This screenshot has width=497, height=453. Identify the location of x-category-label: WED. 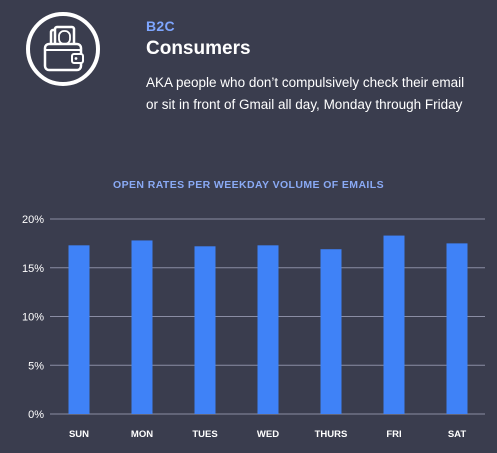
(268, 434).